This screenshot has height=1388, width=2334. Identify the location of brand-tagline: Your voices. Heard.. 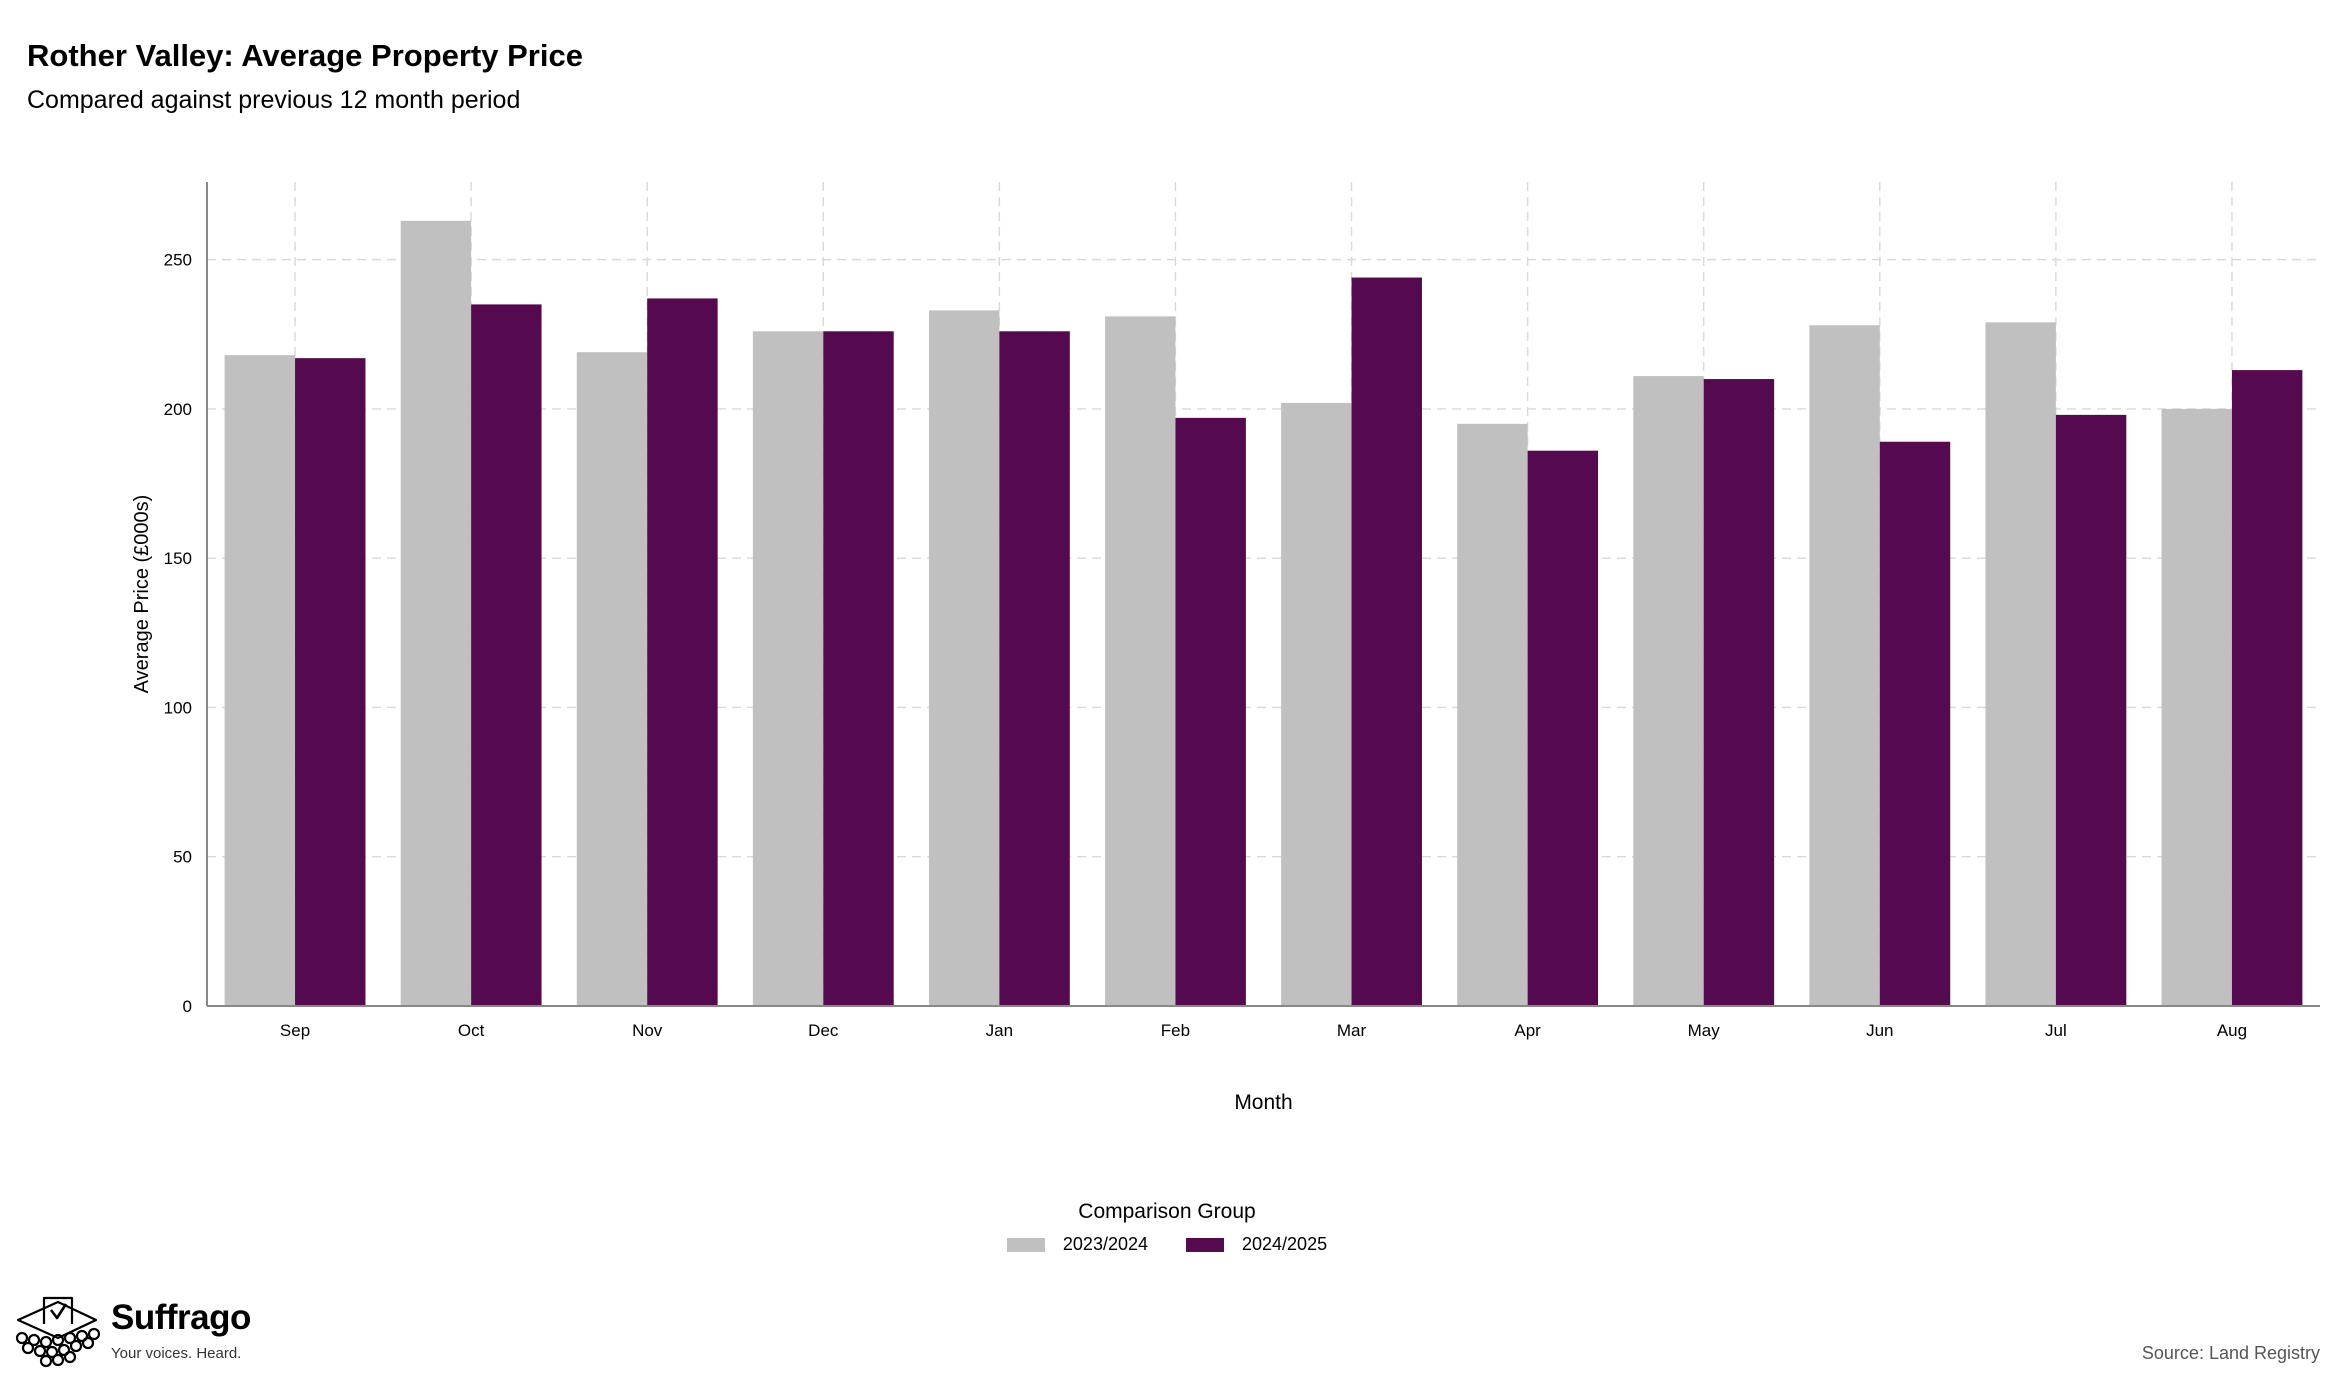
(176, 1353).